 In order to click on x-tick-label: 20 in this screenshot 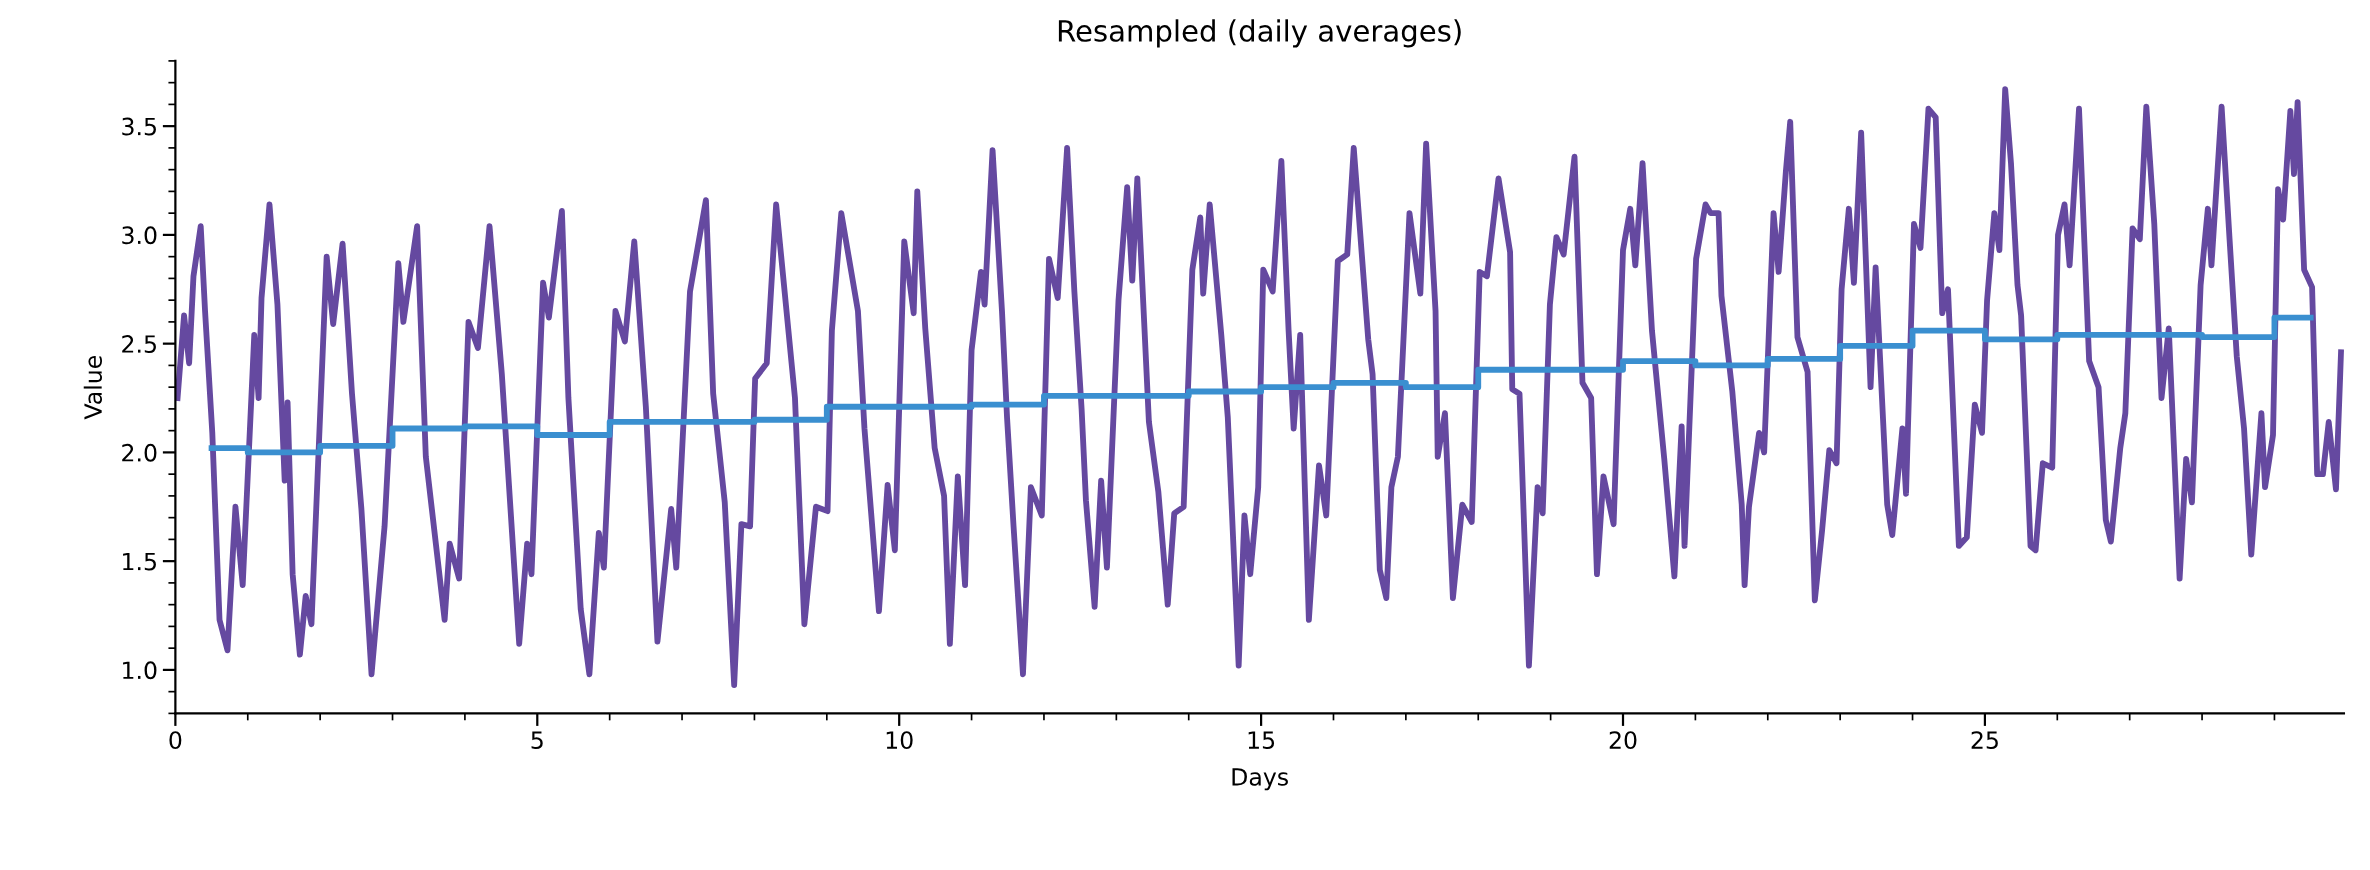, I will do `click(1623, 740)`.